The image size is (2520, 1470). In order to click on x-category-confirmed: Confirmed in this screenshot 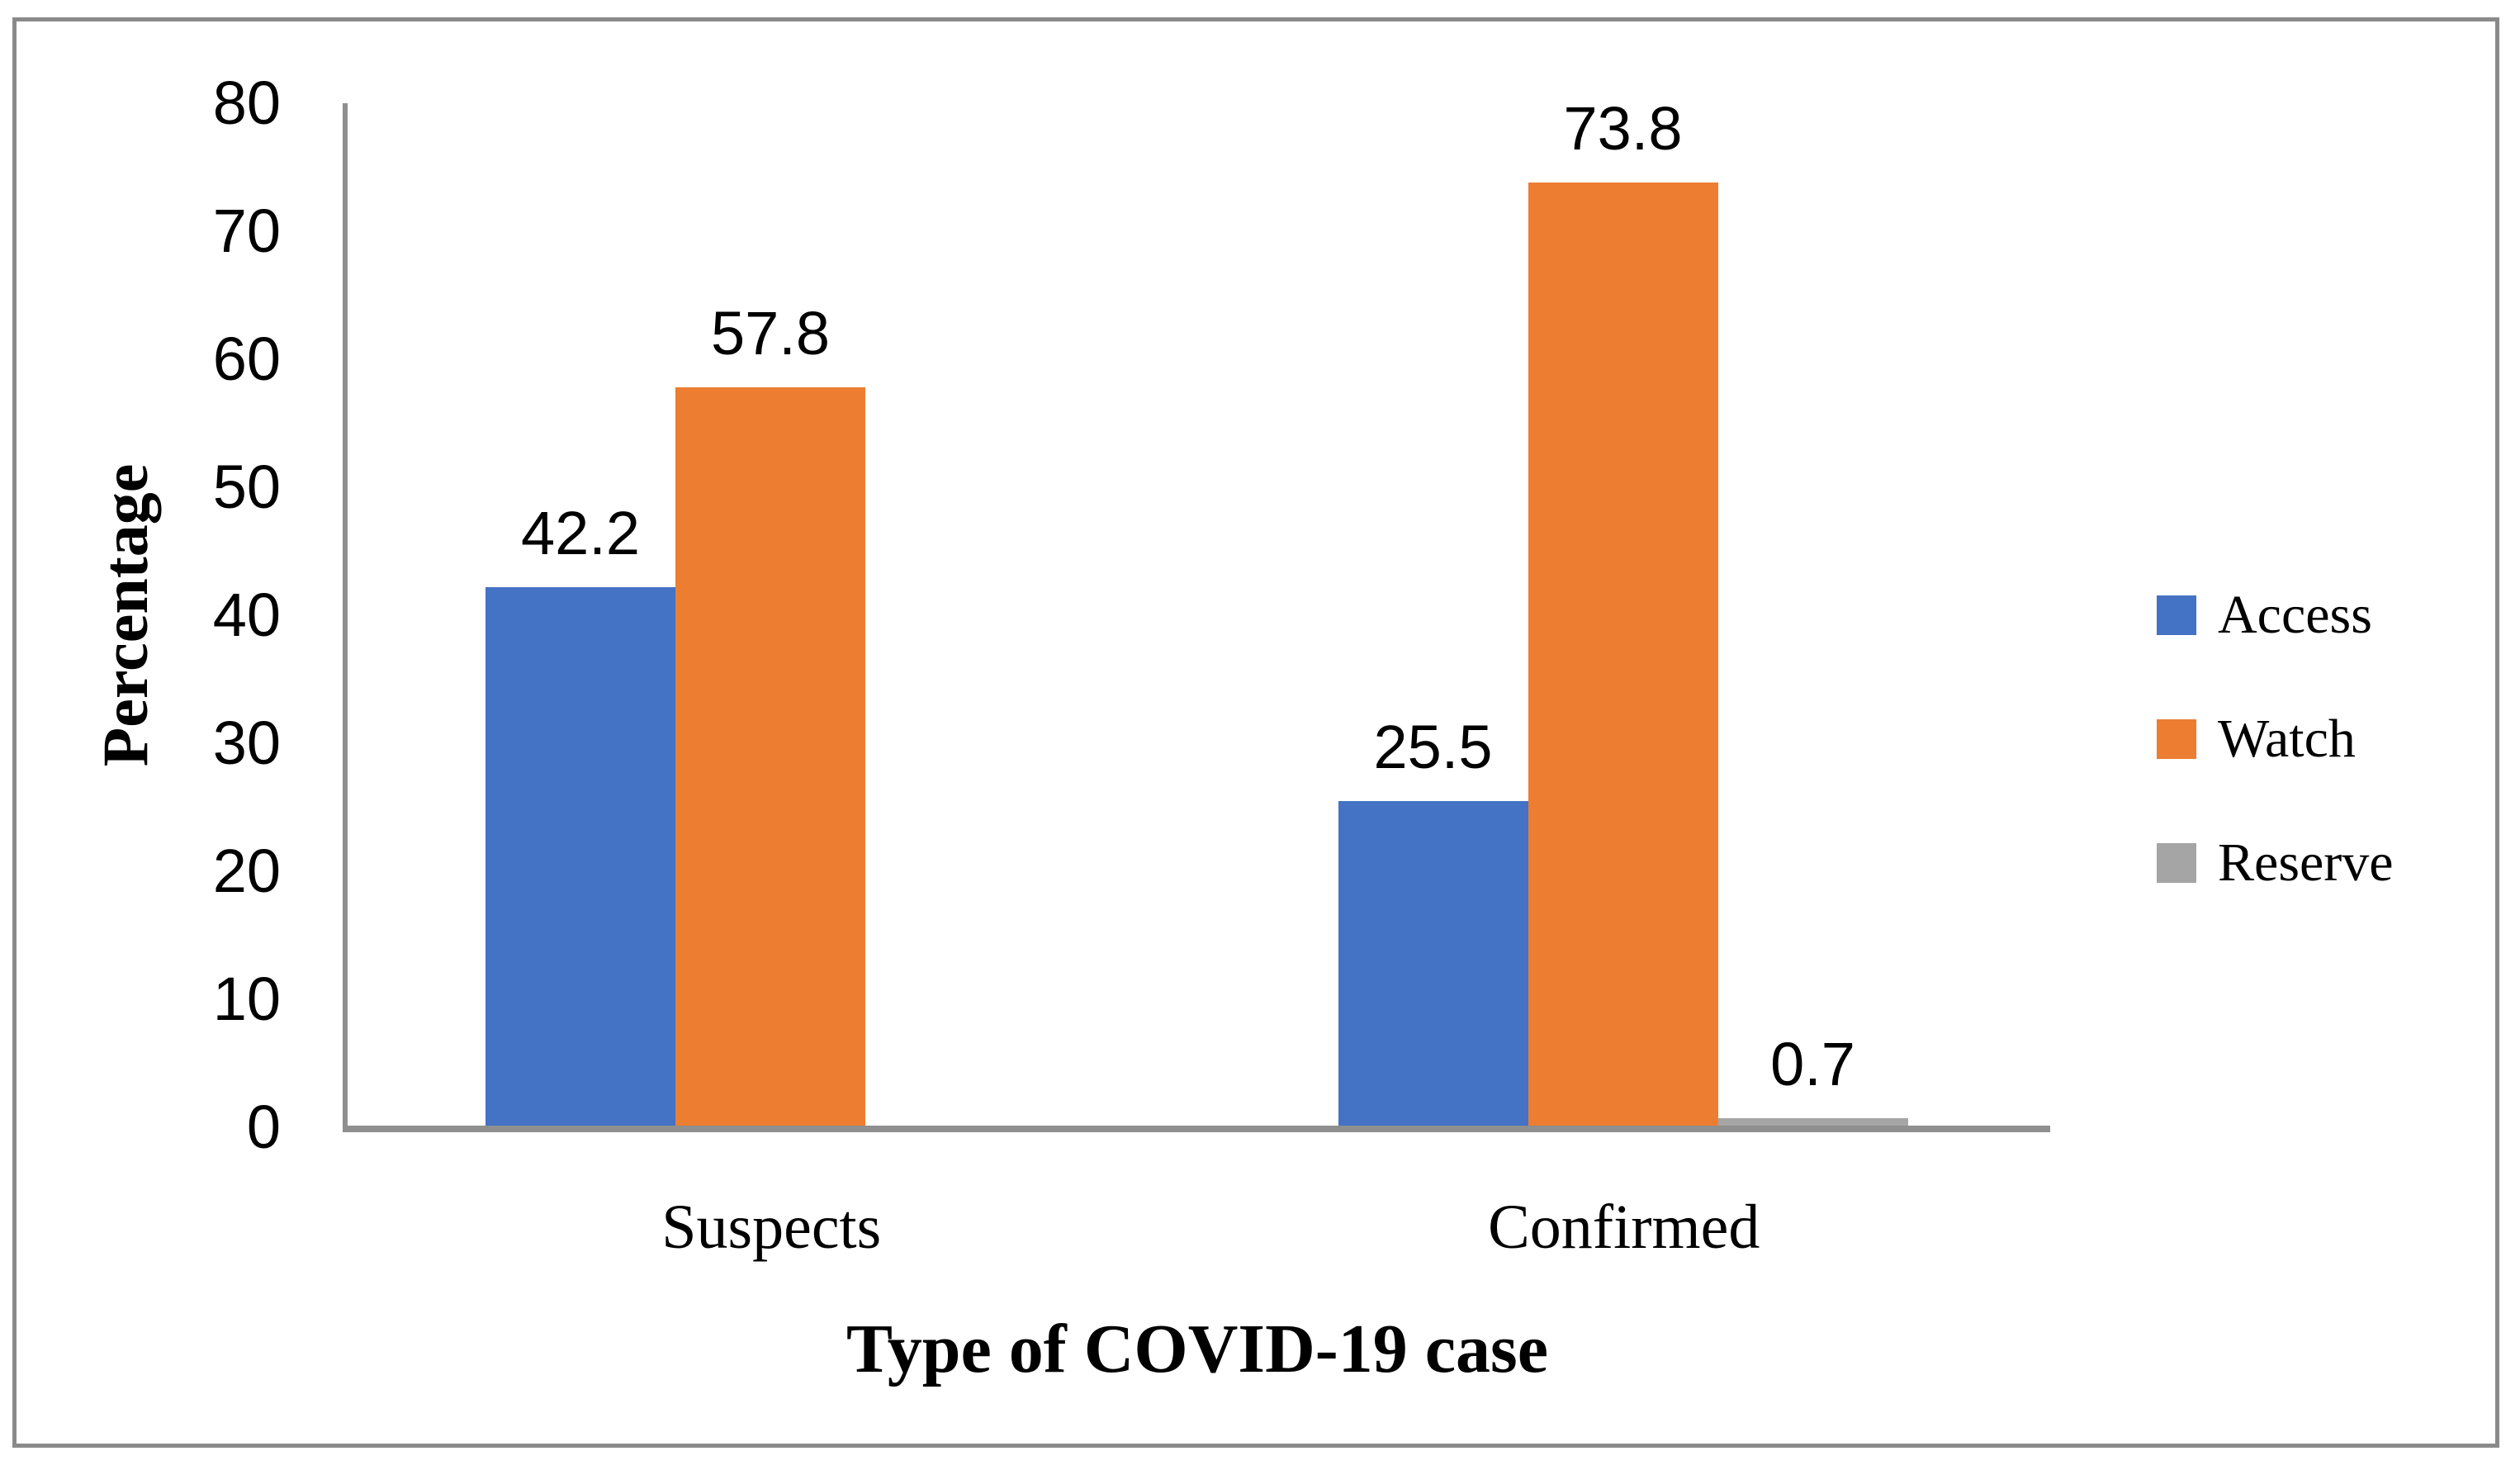, I will do `click(1624, 1227)`.